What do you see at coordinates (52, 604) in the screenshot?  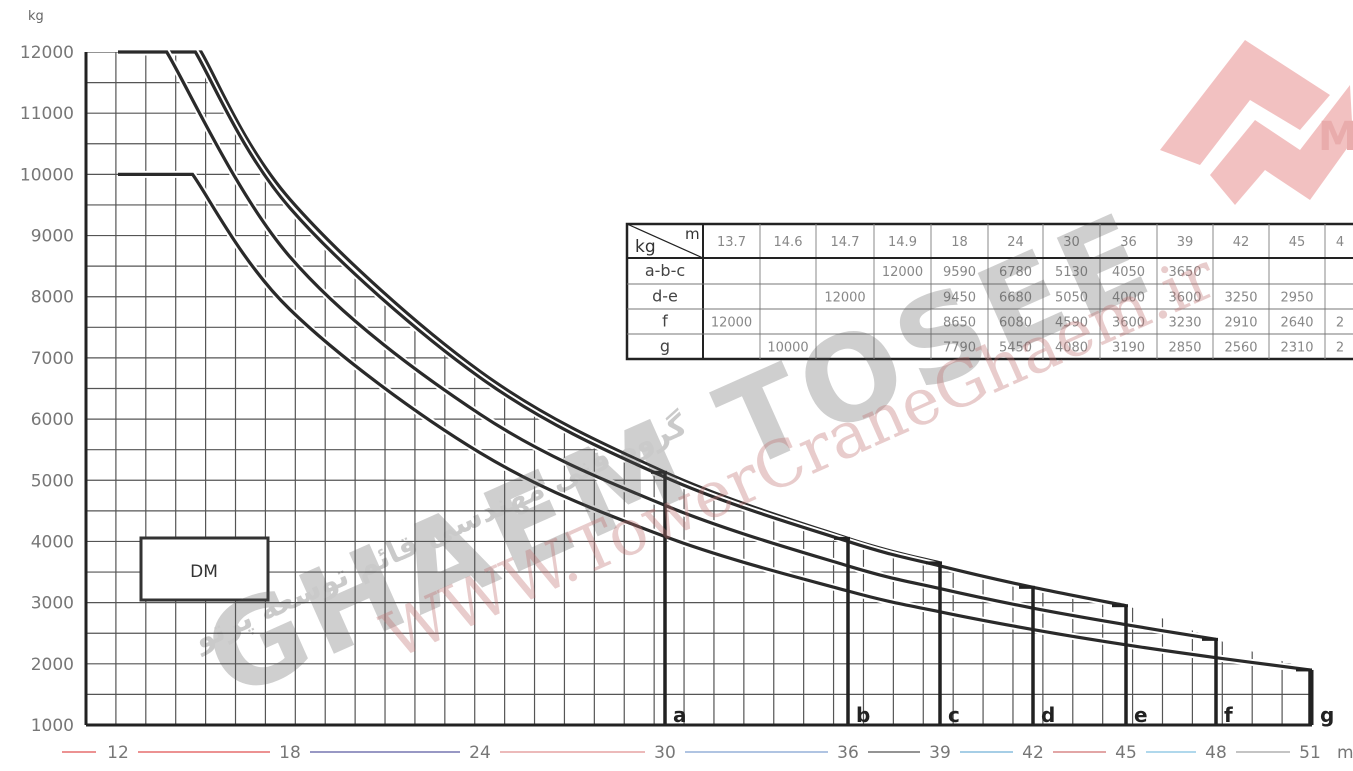 I see `y-tick-label: 3000` at bounding box center [52, 604].